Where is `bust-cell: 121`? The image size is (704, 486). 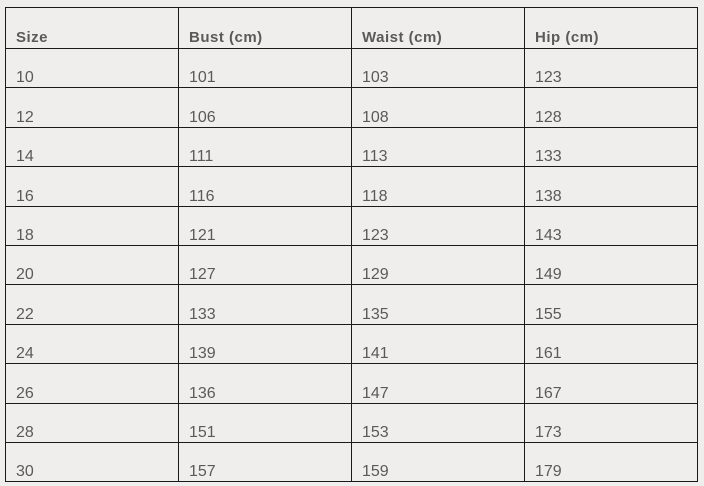 bust-cell: 121 is located at coordinates (265, 225).